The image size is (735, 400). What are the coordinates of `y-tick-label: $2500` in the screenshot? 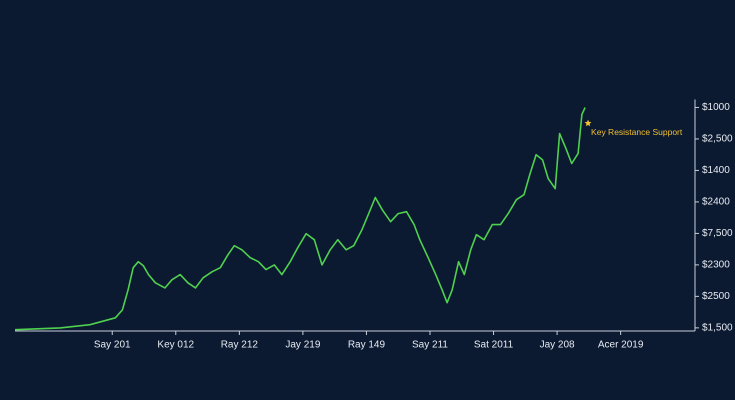 It's located at (716, 296).